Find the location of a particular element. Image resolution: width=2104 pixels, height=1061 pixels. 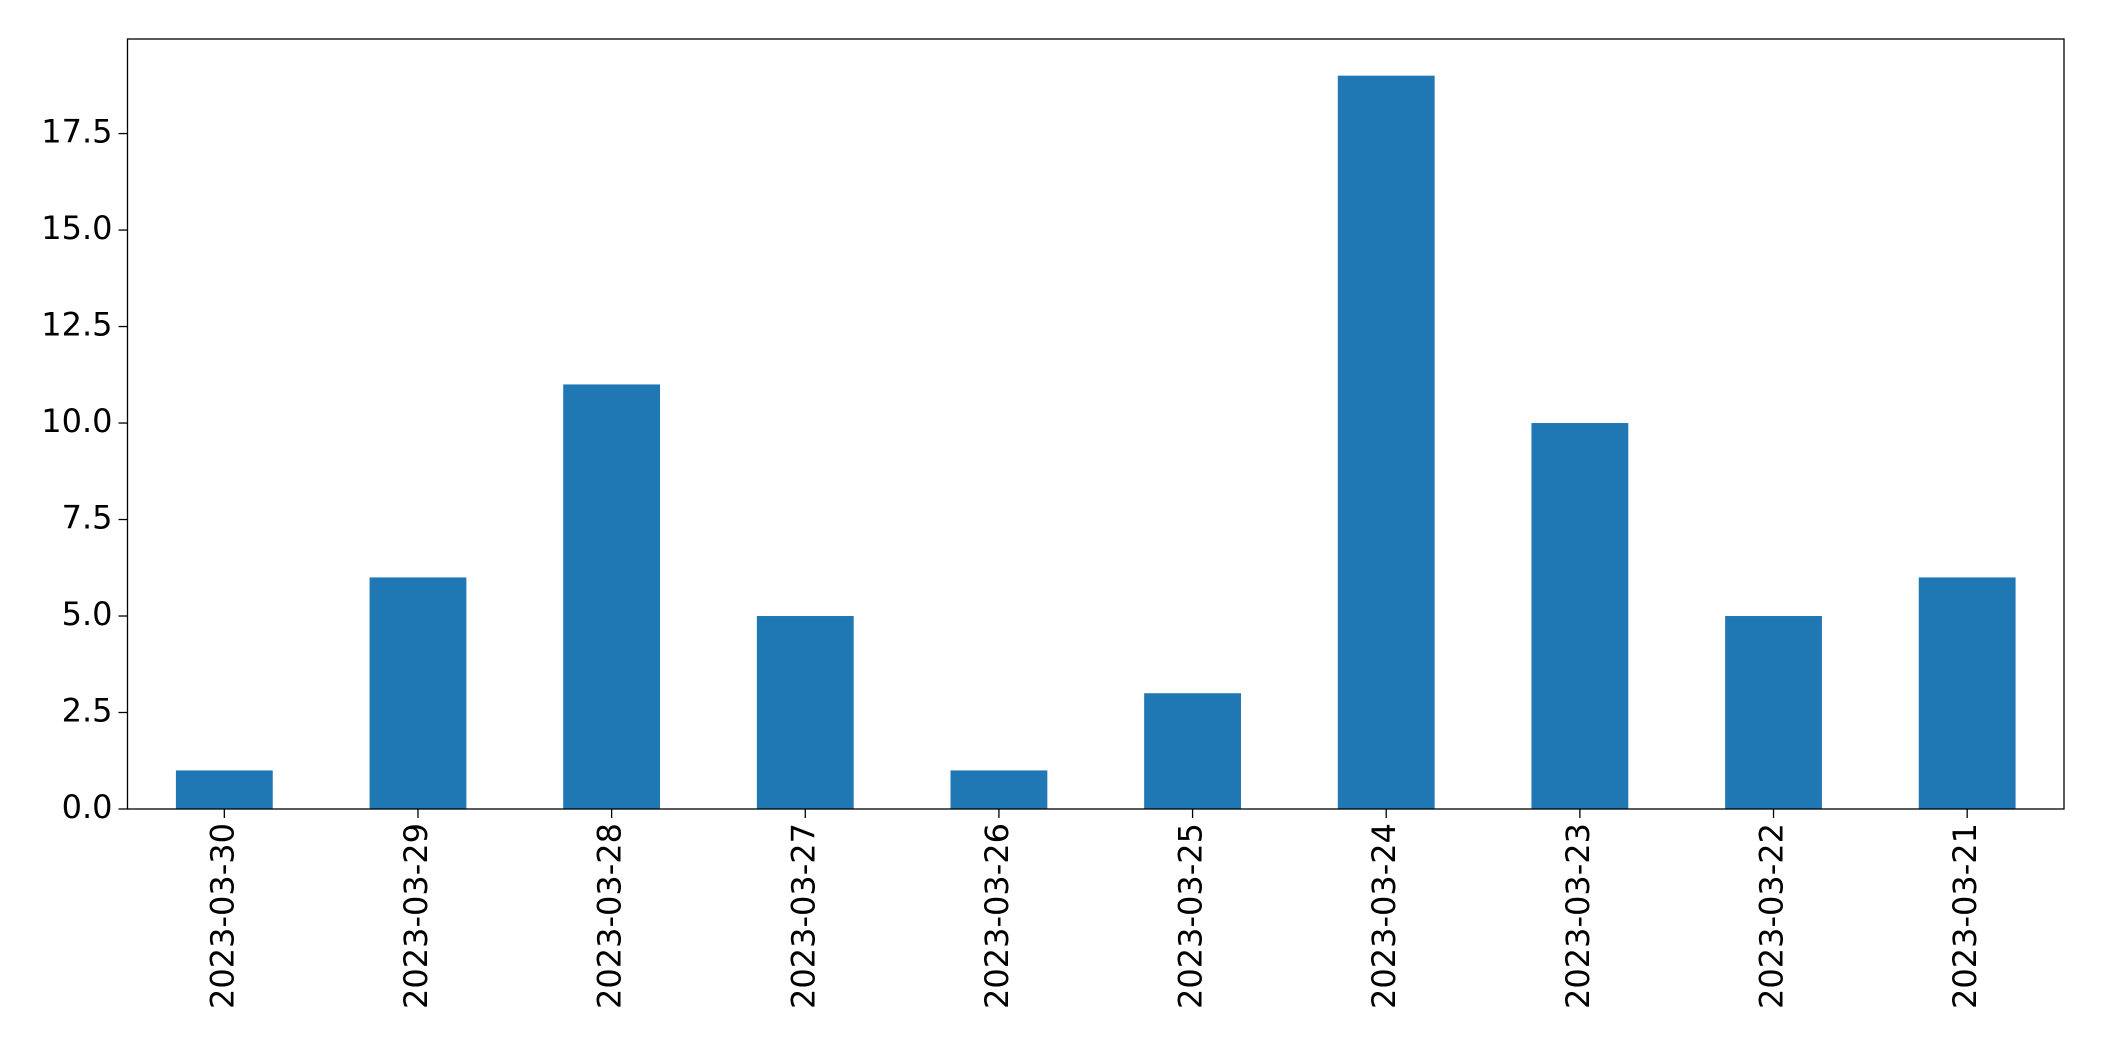

x-tick-label: 2023-03-25 is located at coordinates (1191, 916).